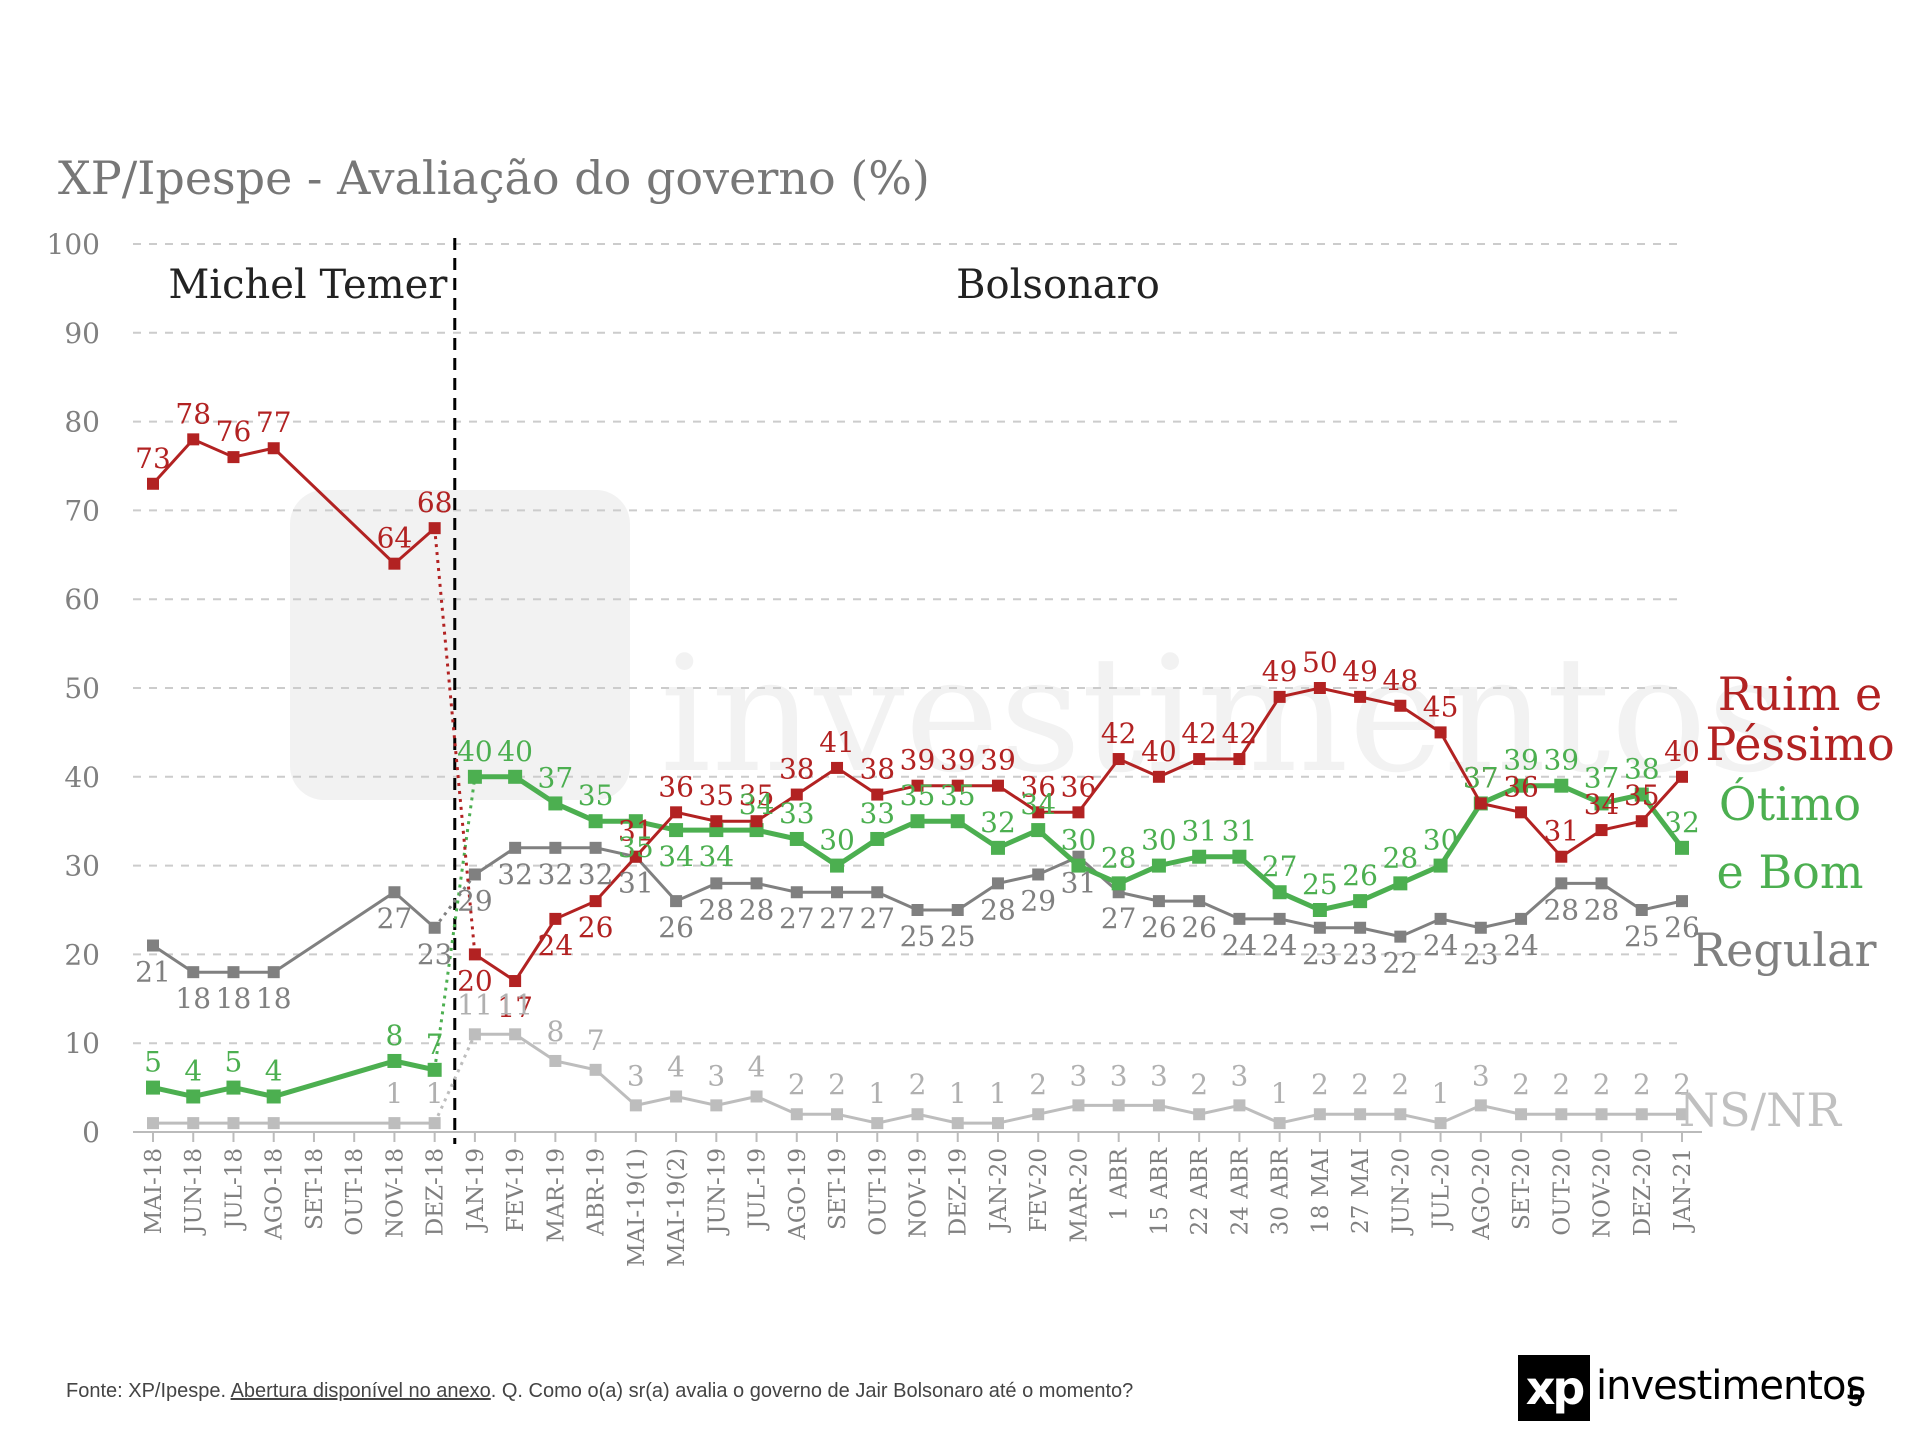 Image resolution: width=1912 pixels, height=1433 pixels. What do you see at coordinates (294, 932) in the screenshot?
I see `series-line-temer` at bounding box center [294, 932].